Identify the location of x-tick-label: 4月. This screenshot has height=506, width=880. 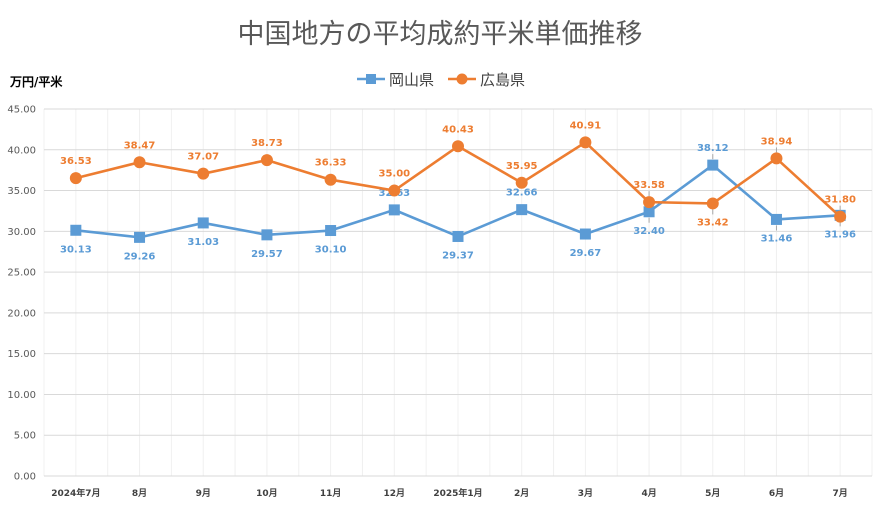
(648, 493).